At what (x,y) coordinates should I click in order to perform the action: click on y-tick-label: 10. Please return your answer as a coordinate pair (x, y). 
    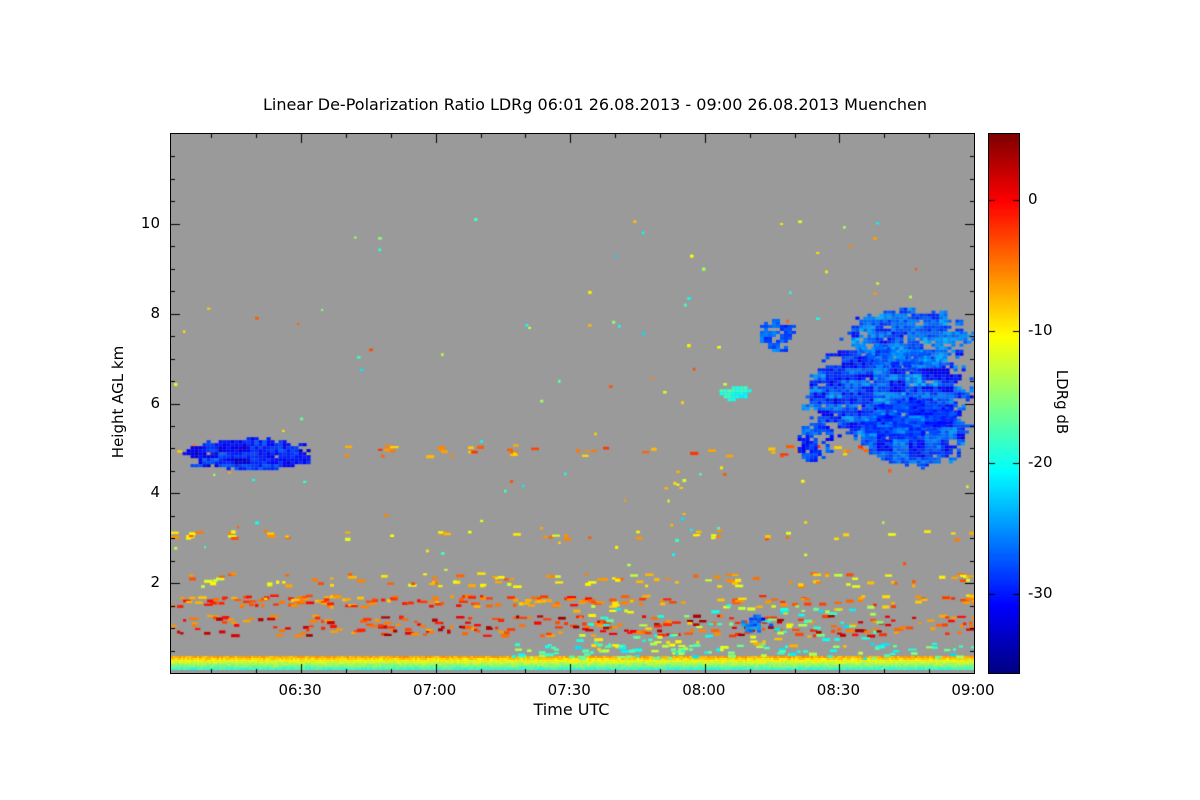
    Looking at the image, I should click on (150, 222).